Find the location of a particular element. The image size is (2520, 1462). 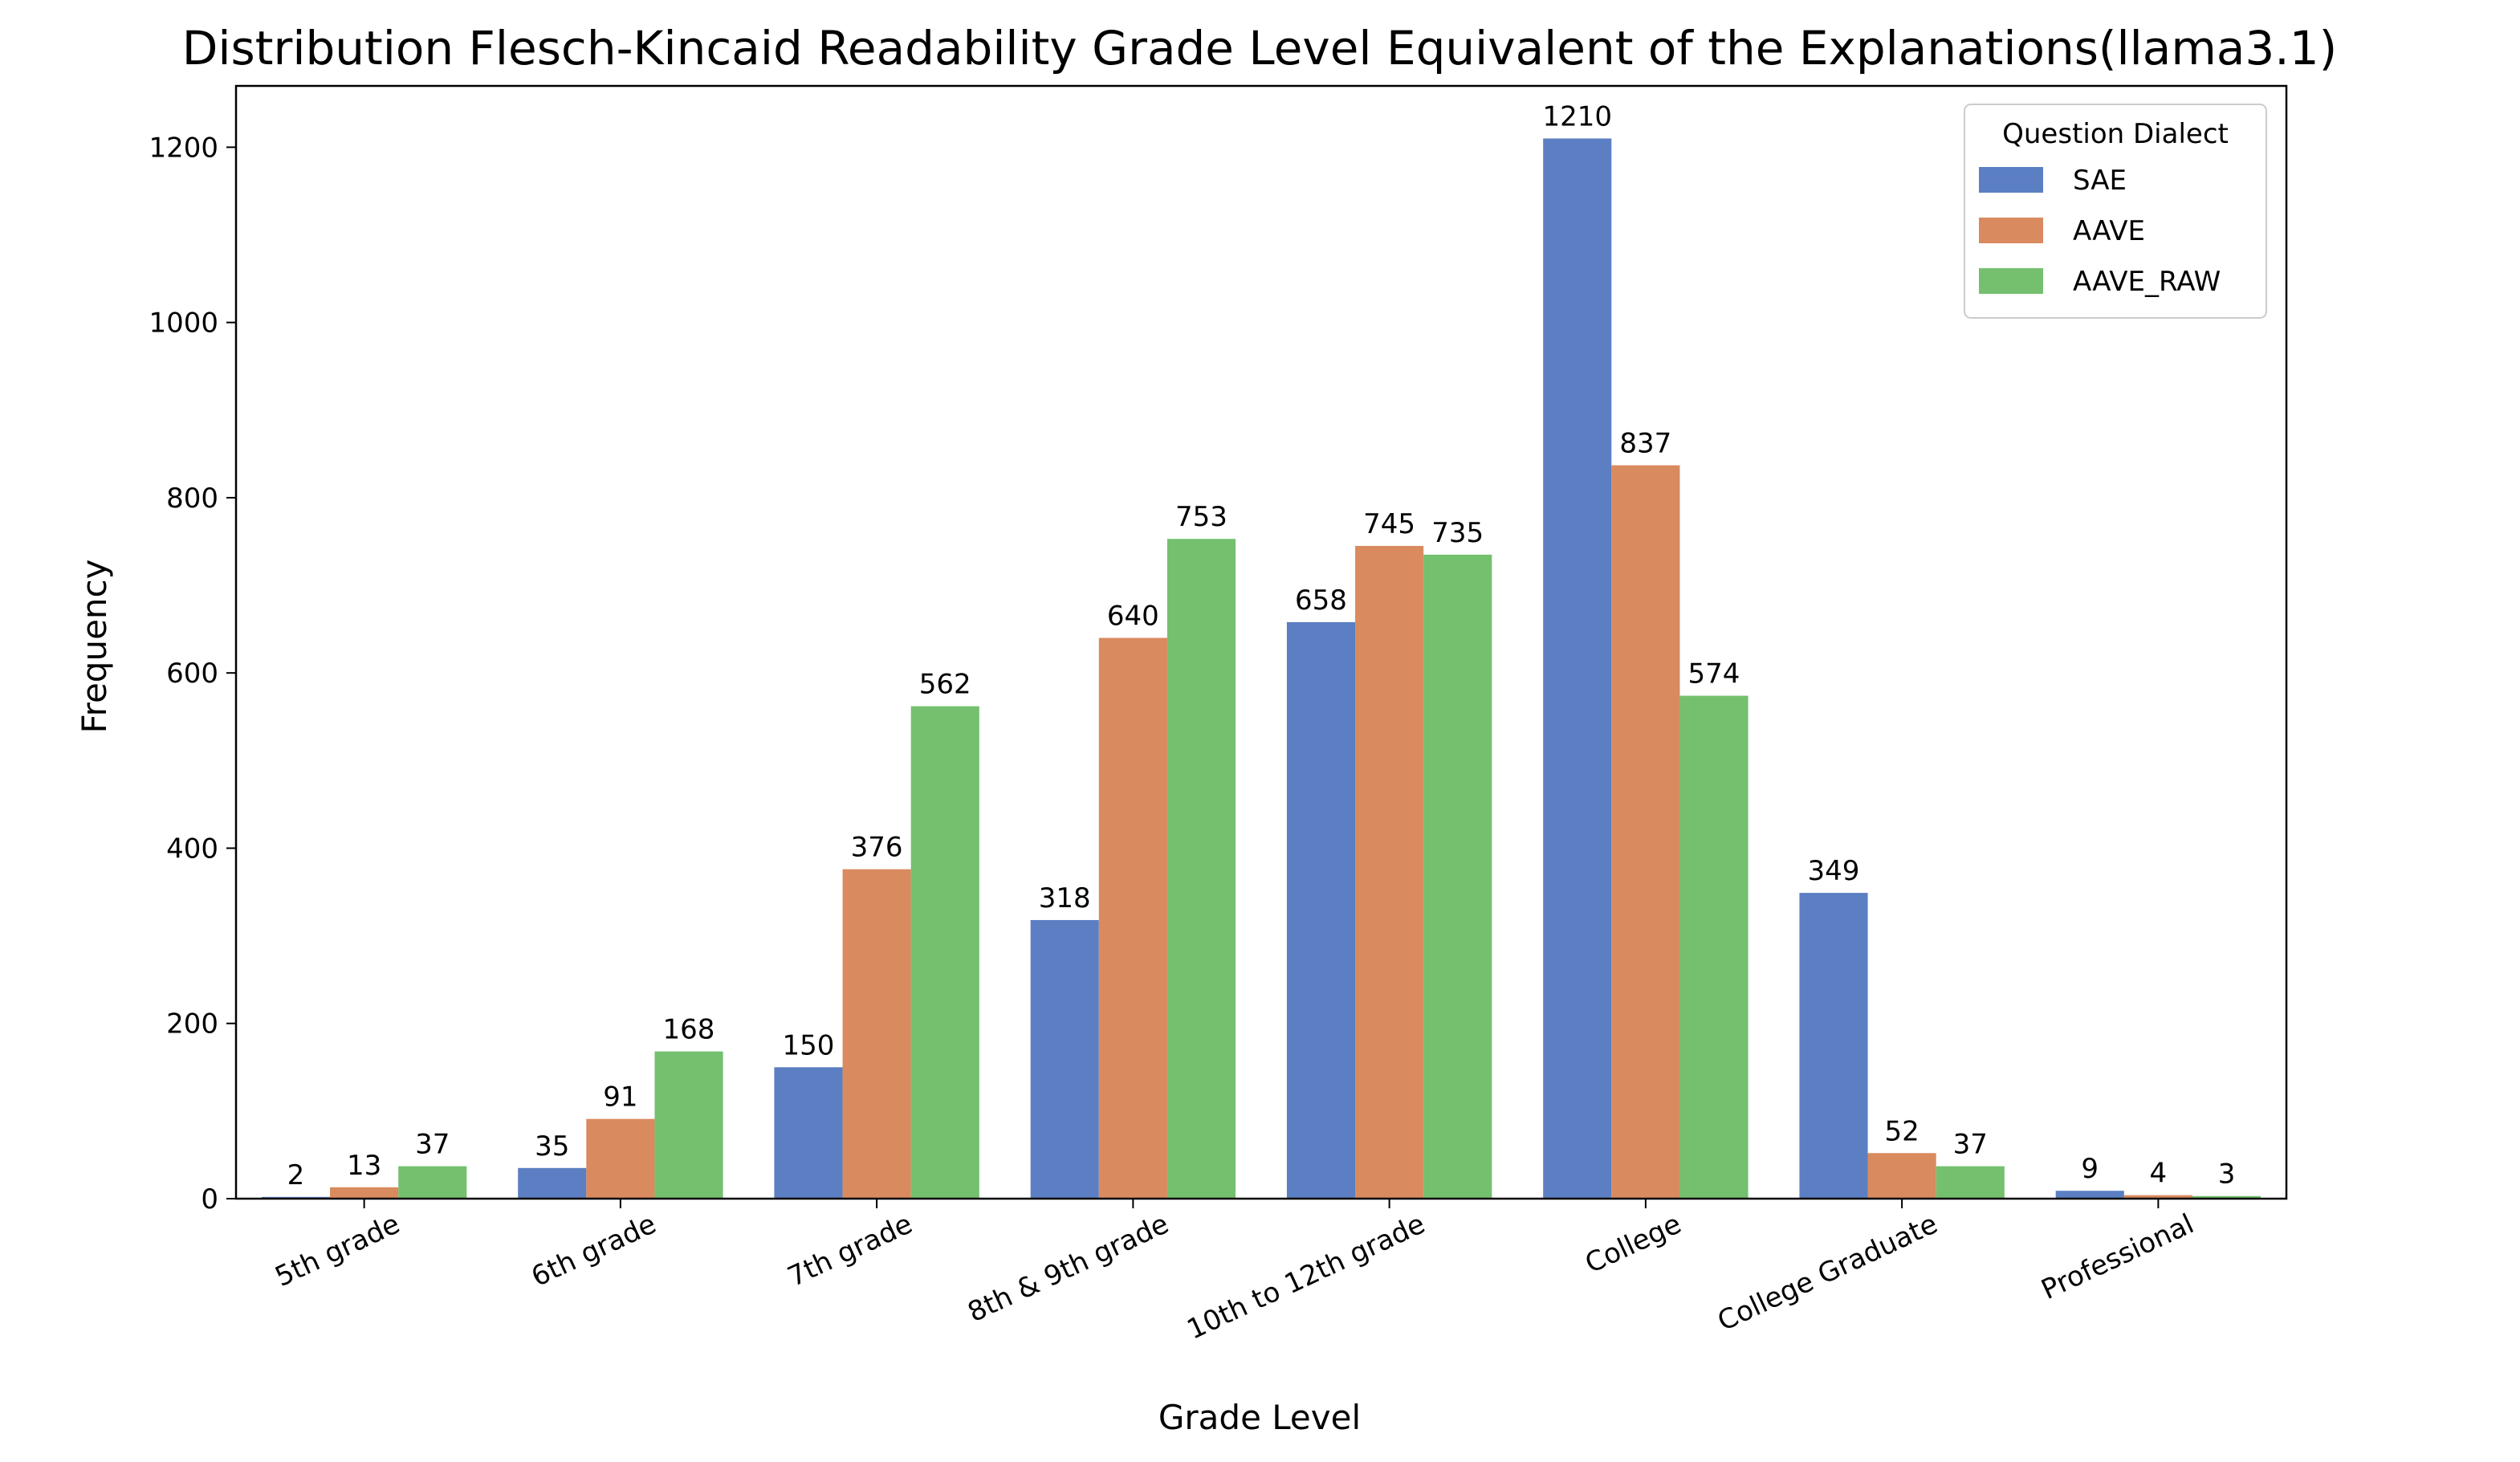

data-label: 753 is located at coordinates (1201, 517).